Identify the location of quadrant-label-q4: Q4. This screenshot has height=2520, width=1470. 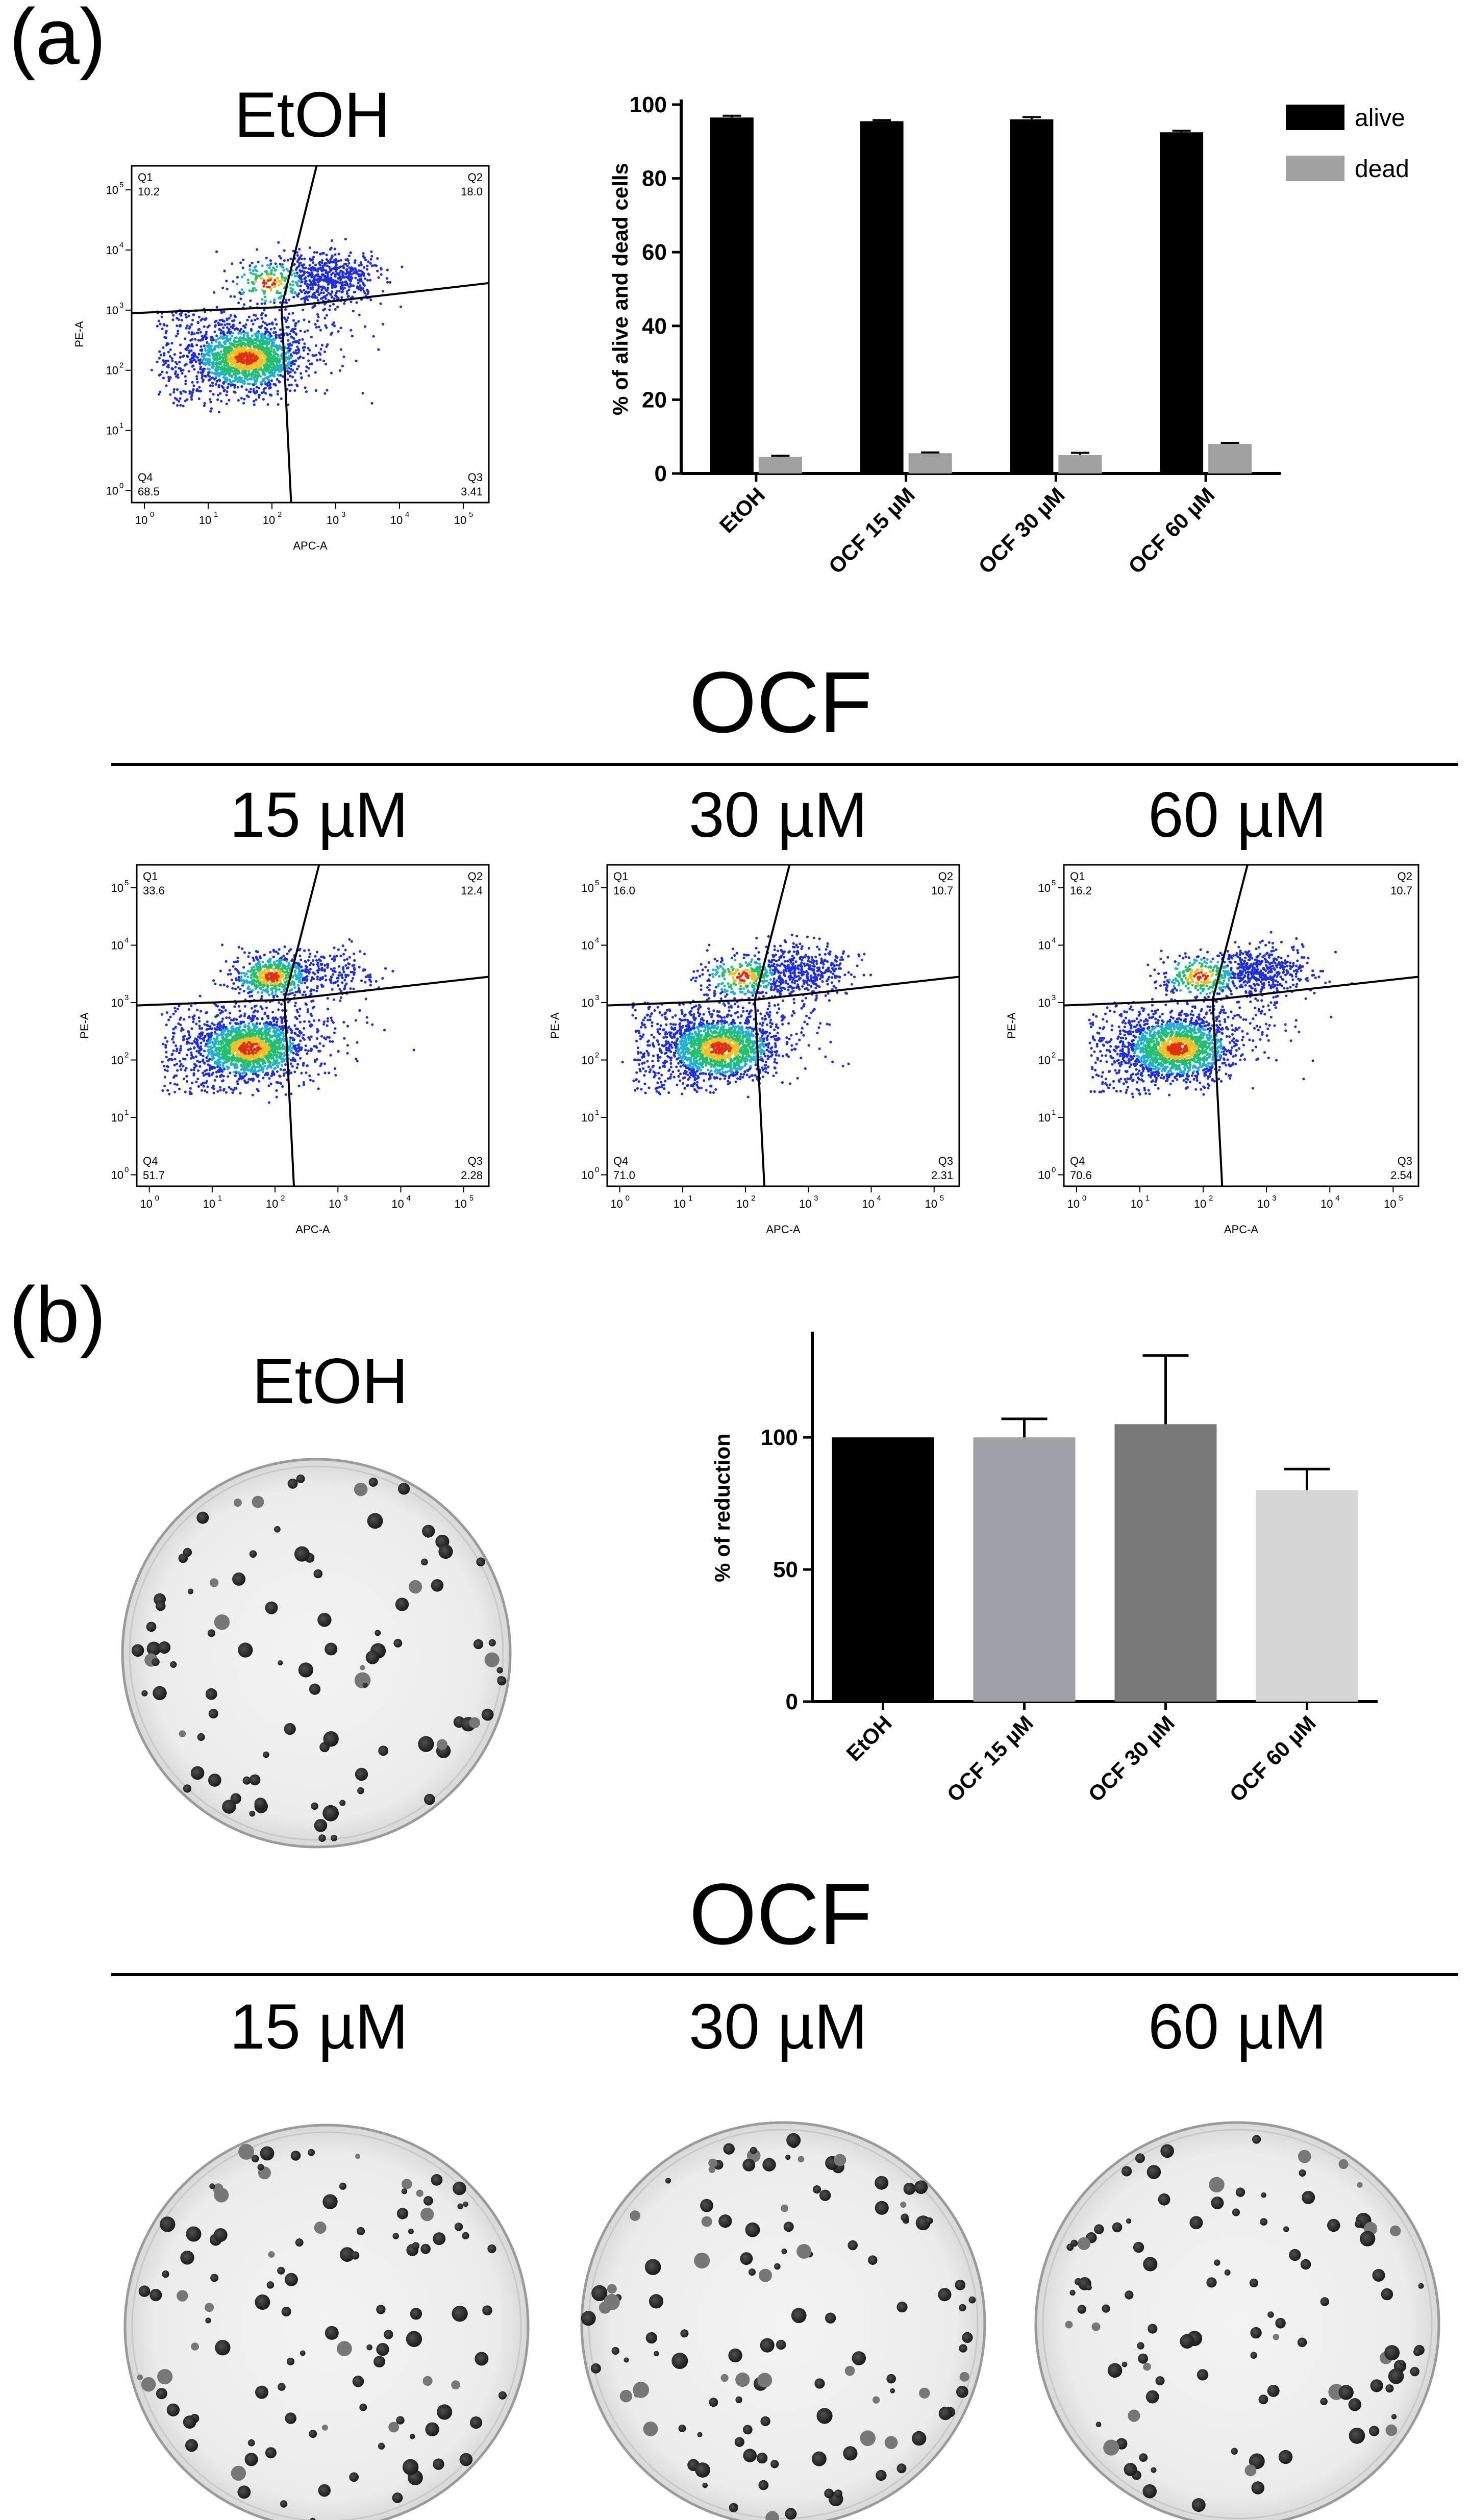
(145, 477).